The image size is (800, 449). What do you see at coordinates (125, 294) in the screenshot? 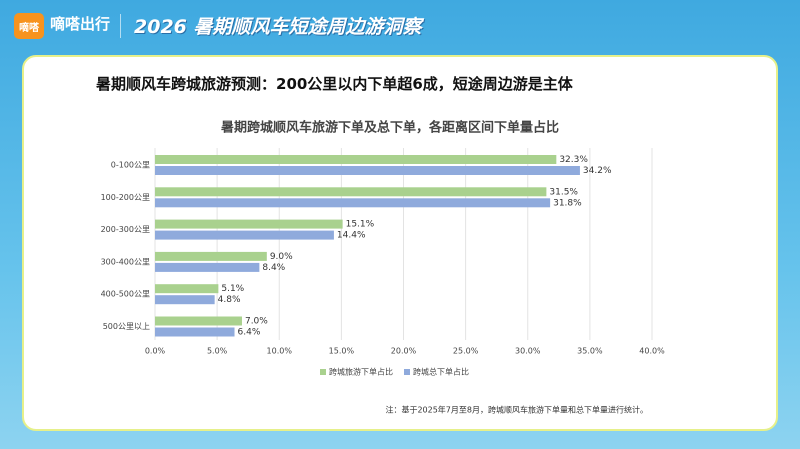
I see `y-tick-label: 400-500公里` at bounding box center [125, 294].